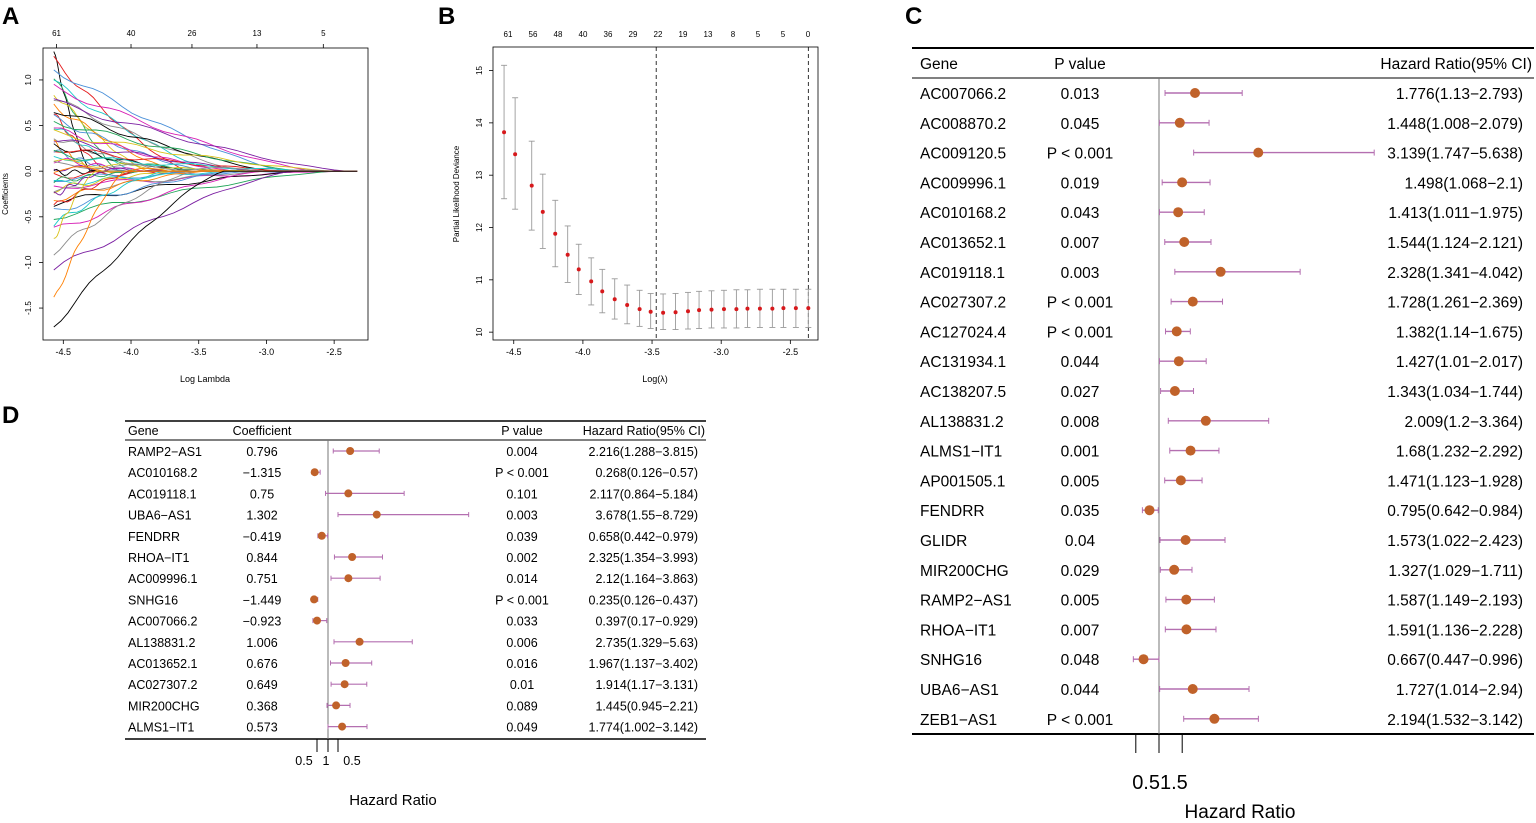  I want to click on panel-d-gene-label: AC009996.1, so click(163, 579).